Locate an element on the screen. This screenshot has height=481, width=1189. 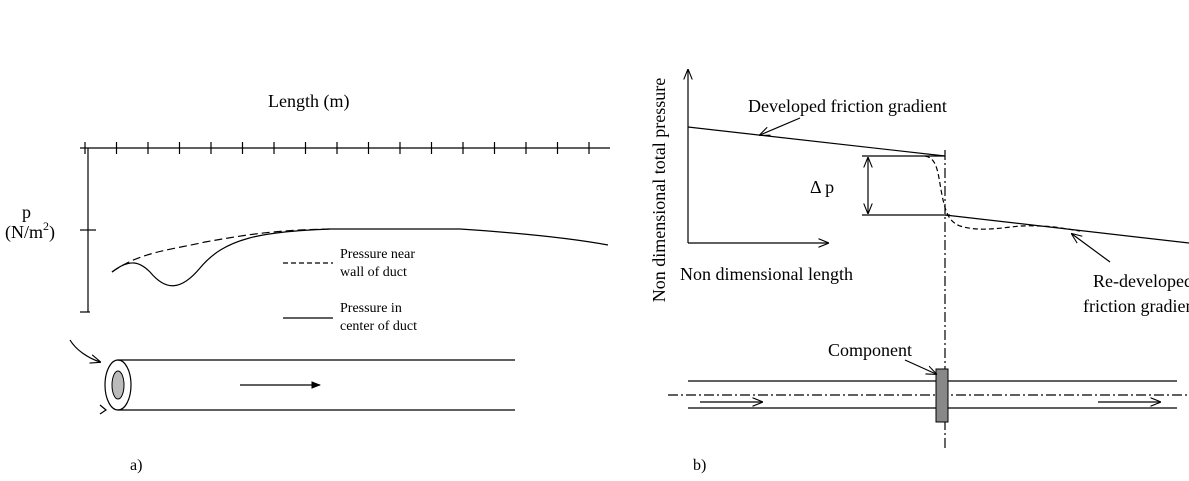
developed-gradient is located at coordinates (816, 141).